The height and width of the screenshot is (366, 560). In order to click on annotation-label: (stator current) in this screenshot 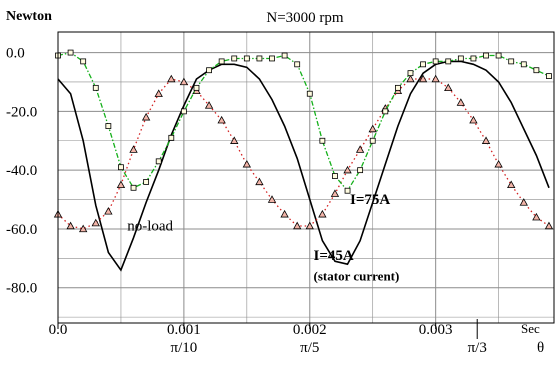, I will do `click(357, 275)`.